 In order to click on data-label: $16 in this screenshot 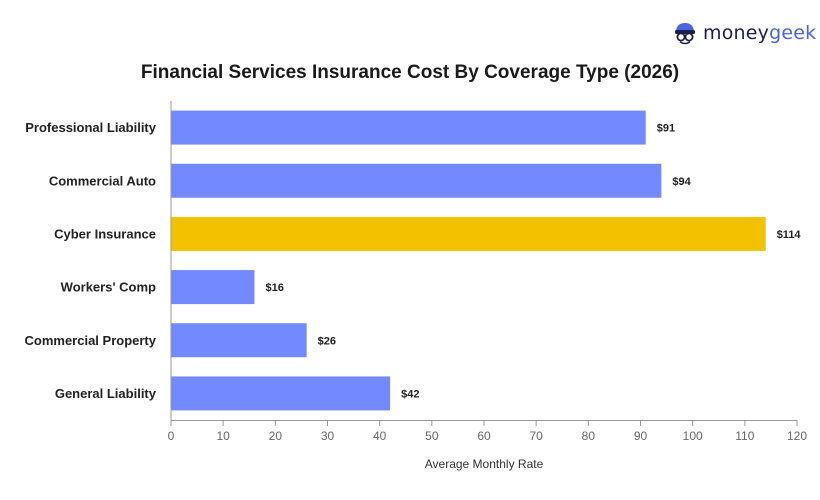, I will do `click(274, 288)`.